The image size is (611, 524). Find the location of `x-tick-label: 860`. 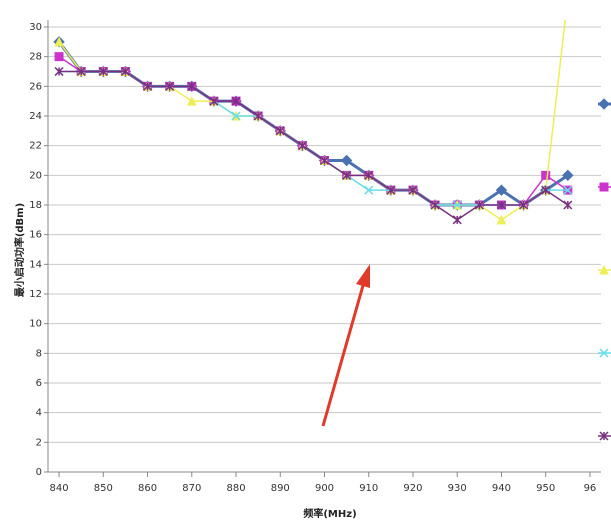

x-tick-label: 860 is located at coordinates (147, 488).